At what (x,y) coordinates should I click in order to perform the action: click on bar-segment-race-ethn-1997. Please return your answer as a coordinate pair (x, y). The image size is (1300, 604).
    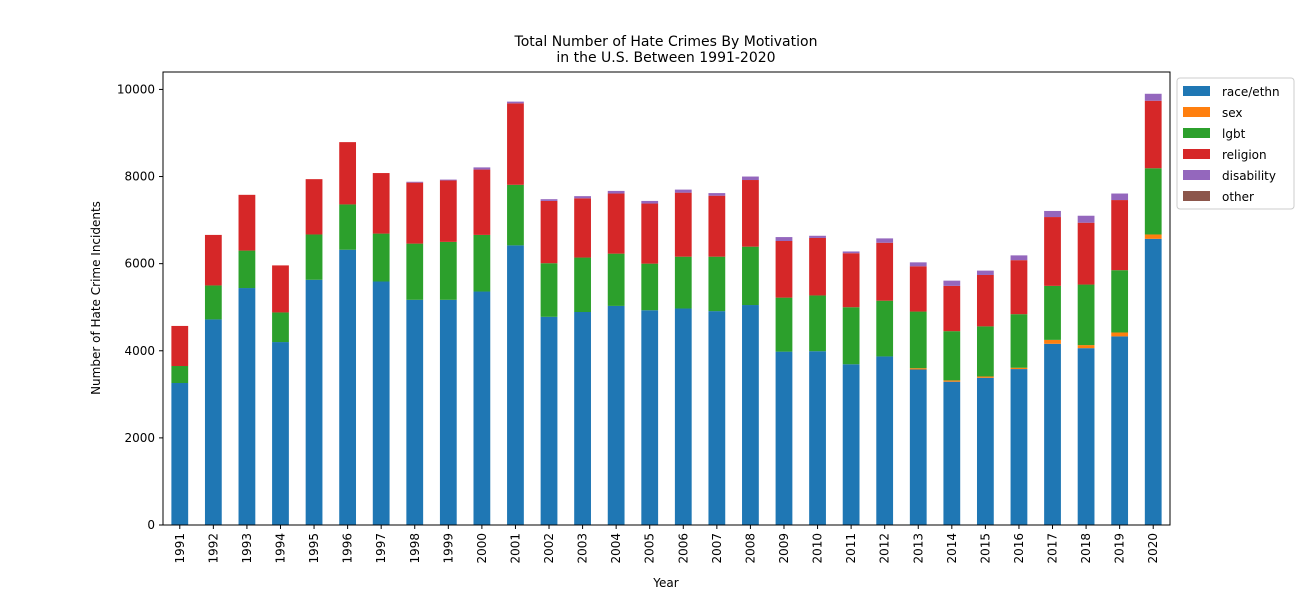
    Looking at the image, I should click on (381, 403).